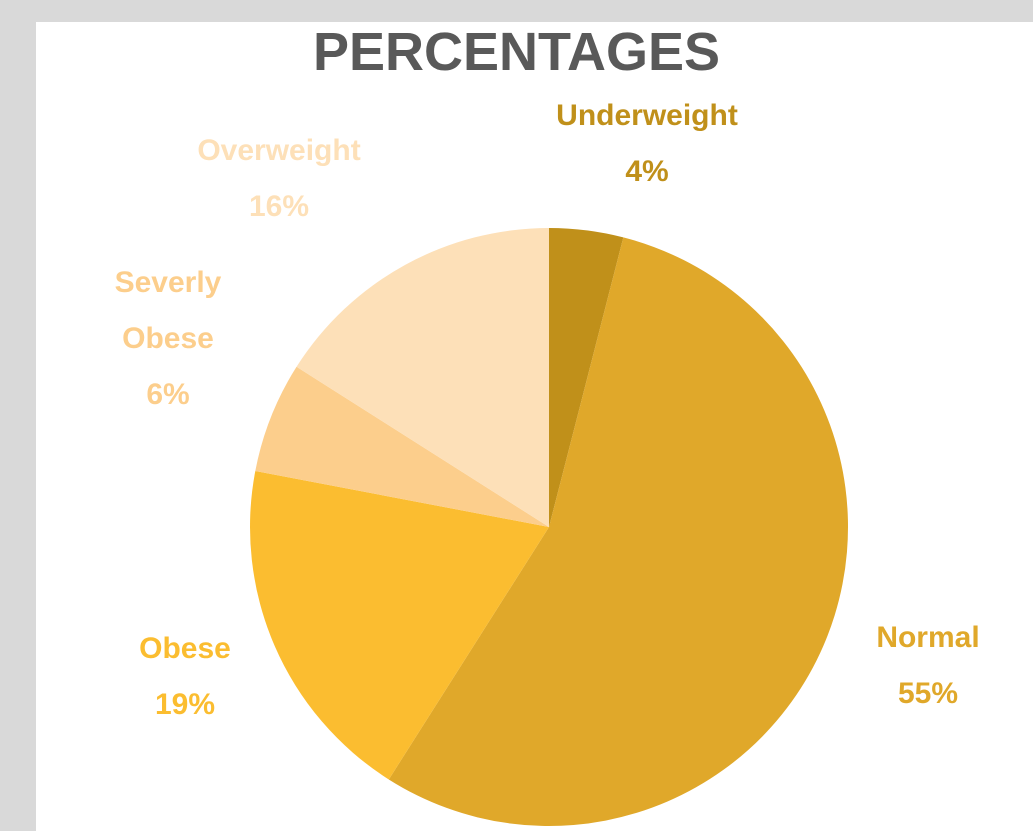 The width and height of the screenshot is (1033, 831). Describe the element at coordinates (516, 52) in the screenshot. I see `chart-title: PERCENTAGES` at that location.